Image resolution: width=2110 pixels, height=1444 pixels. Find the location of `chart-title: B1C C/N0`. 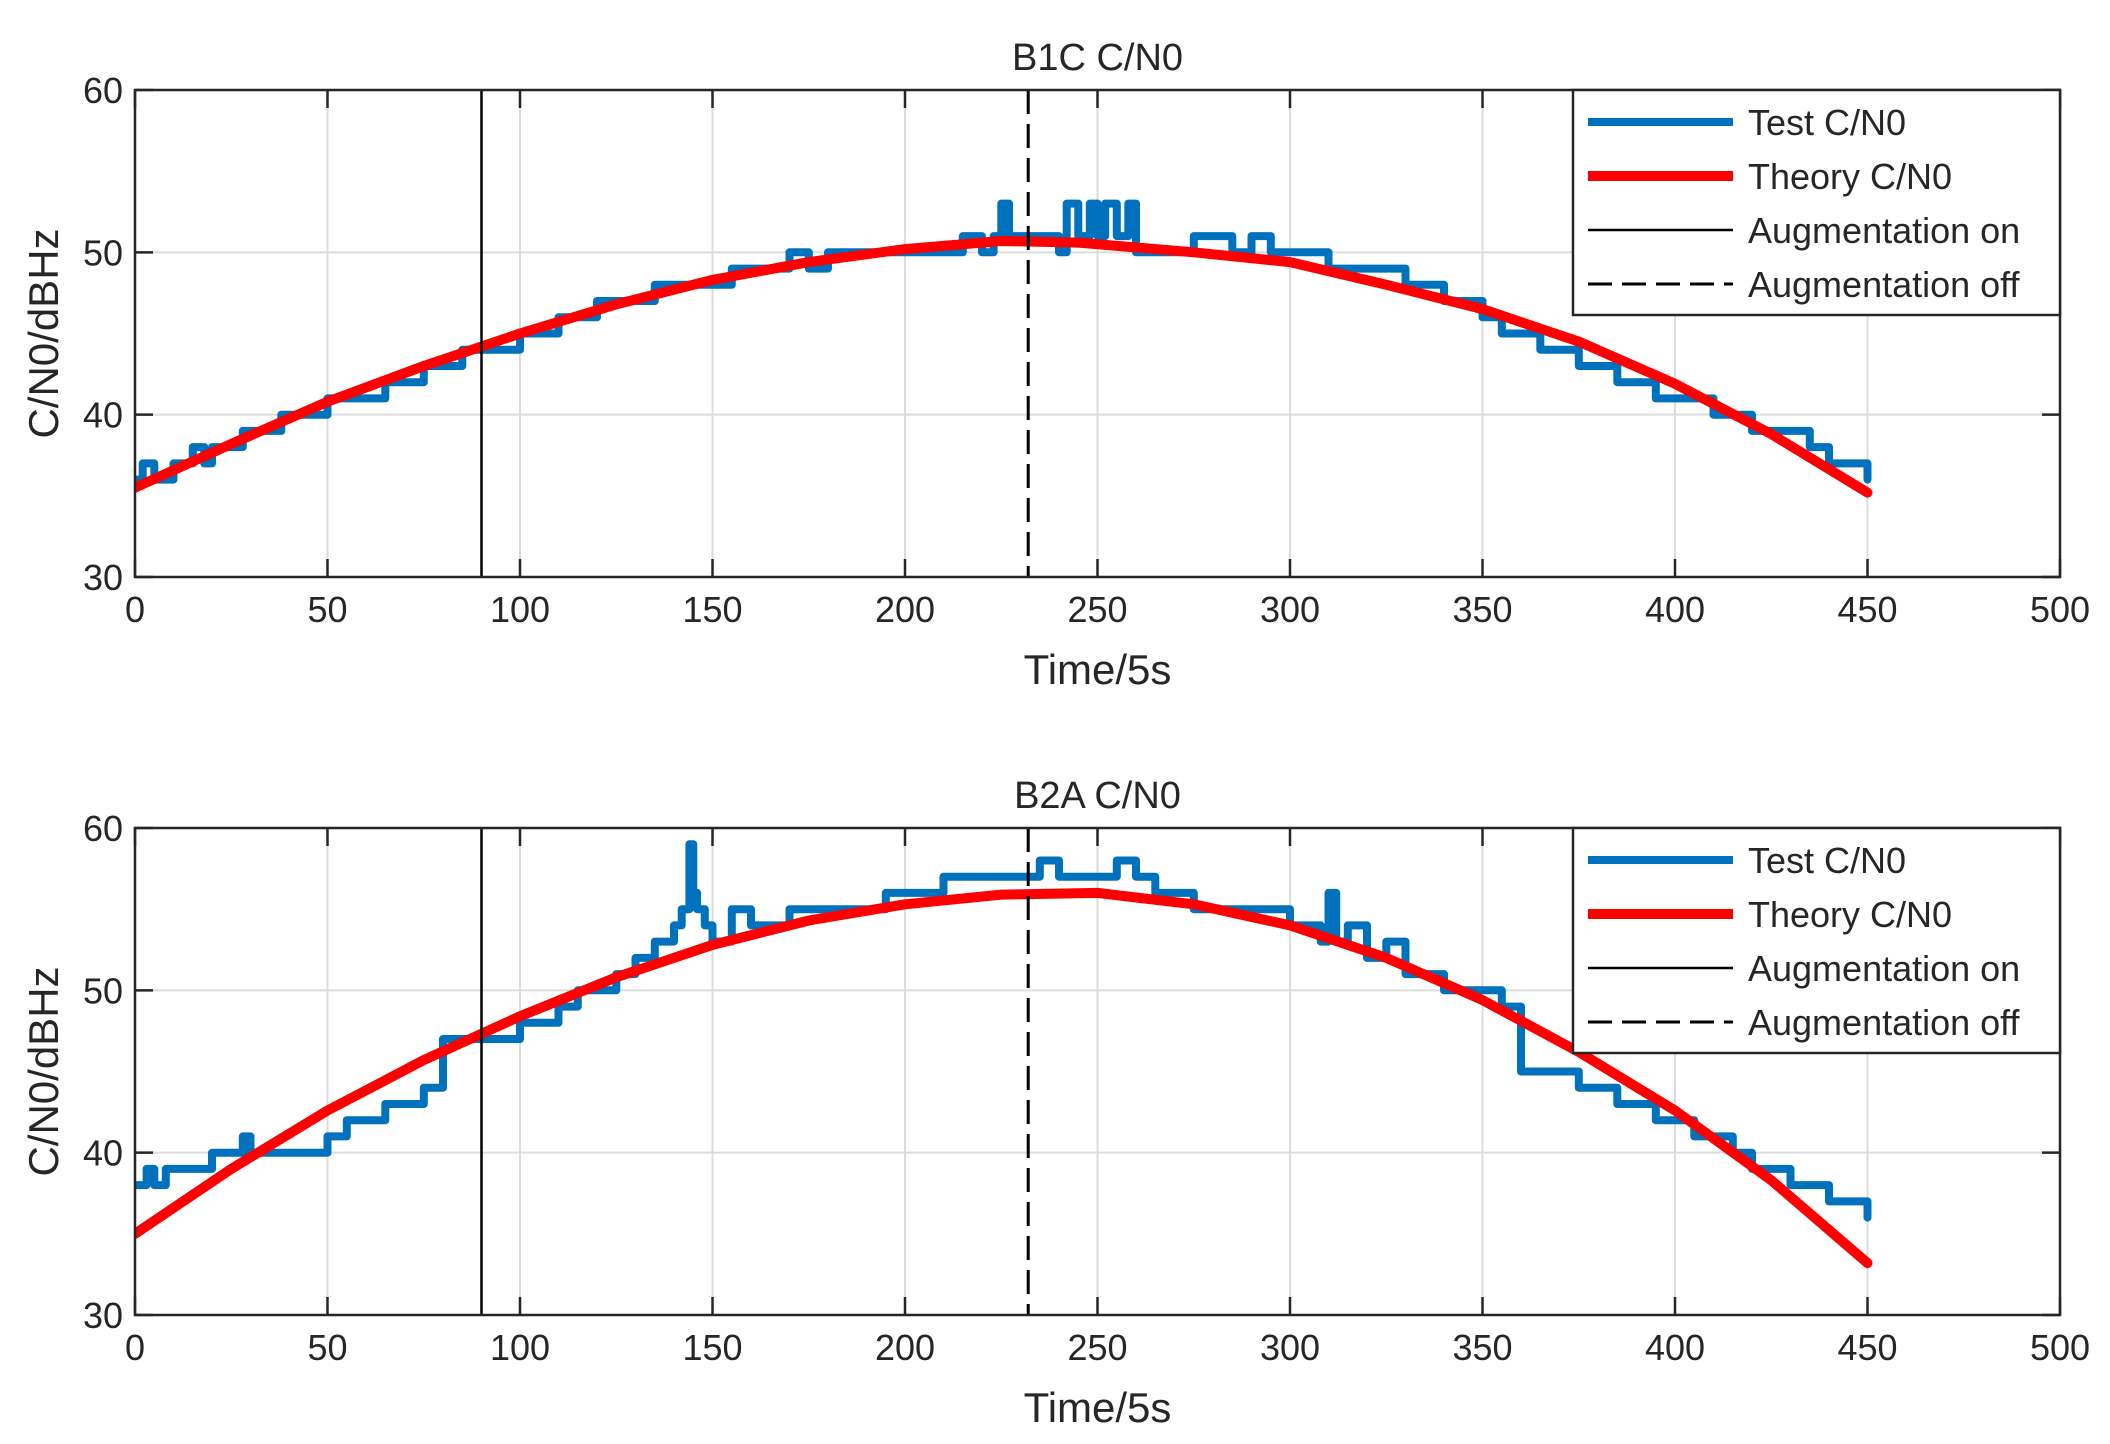

chart-title: B1C C/N0 is located at coordinates (1097, 58).